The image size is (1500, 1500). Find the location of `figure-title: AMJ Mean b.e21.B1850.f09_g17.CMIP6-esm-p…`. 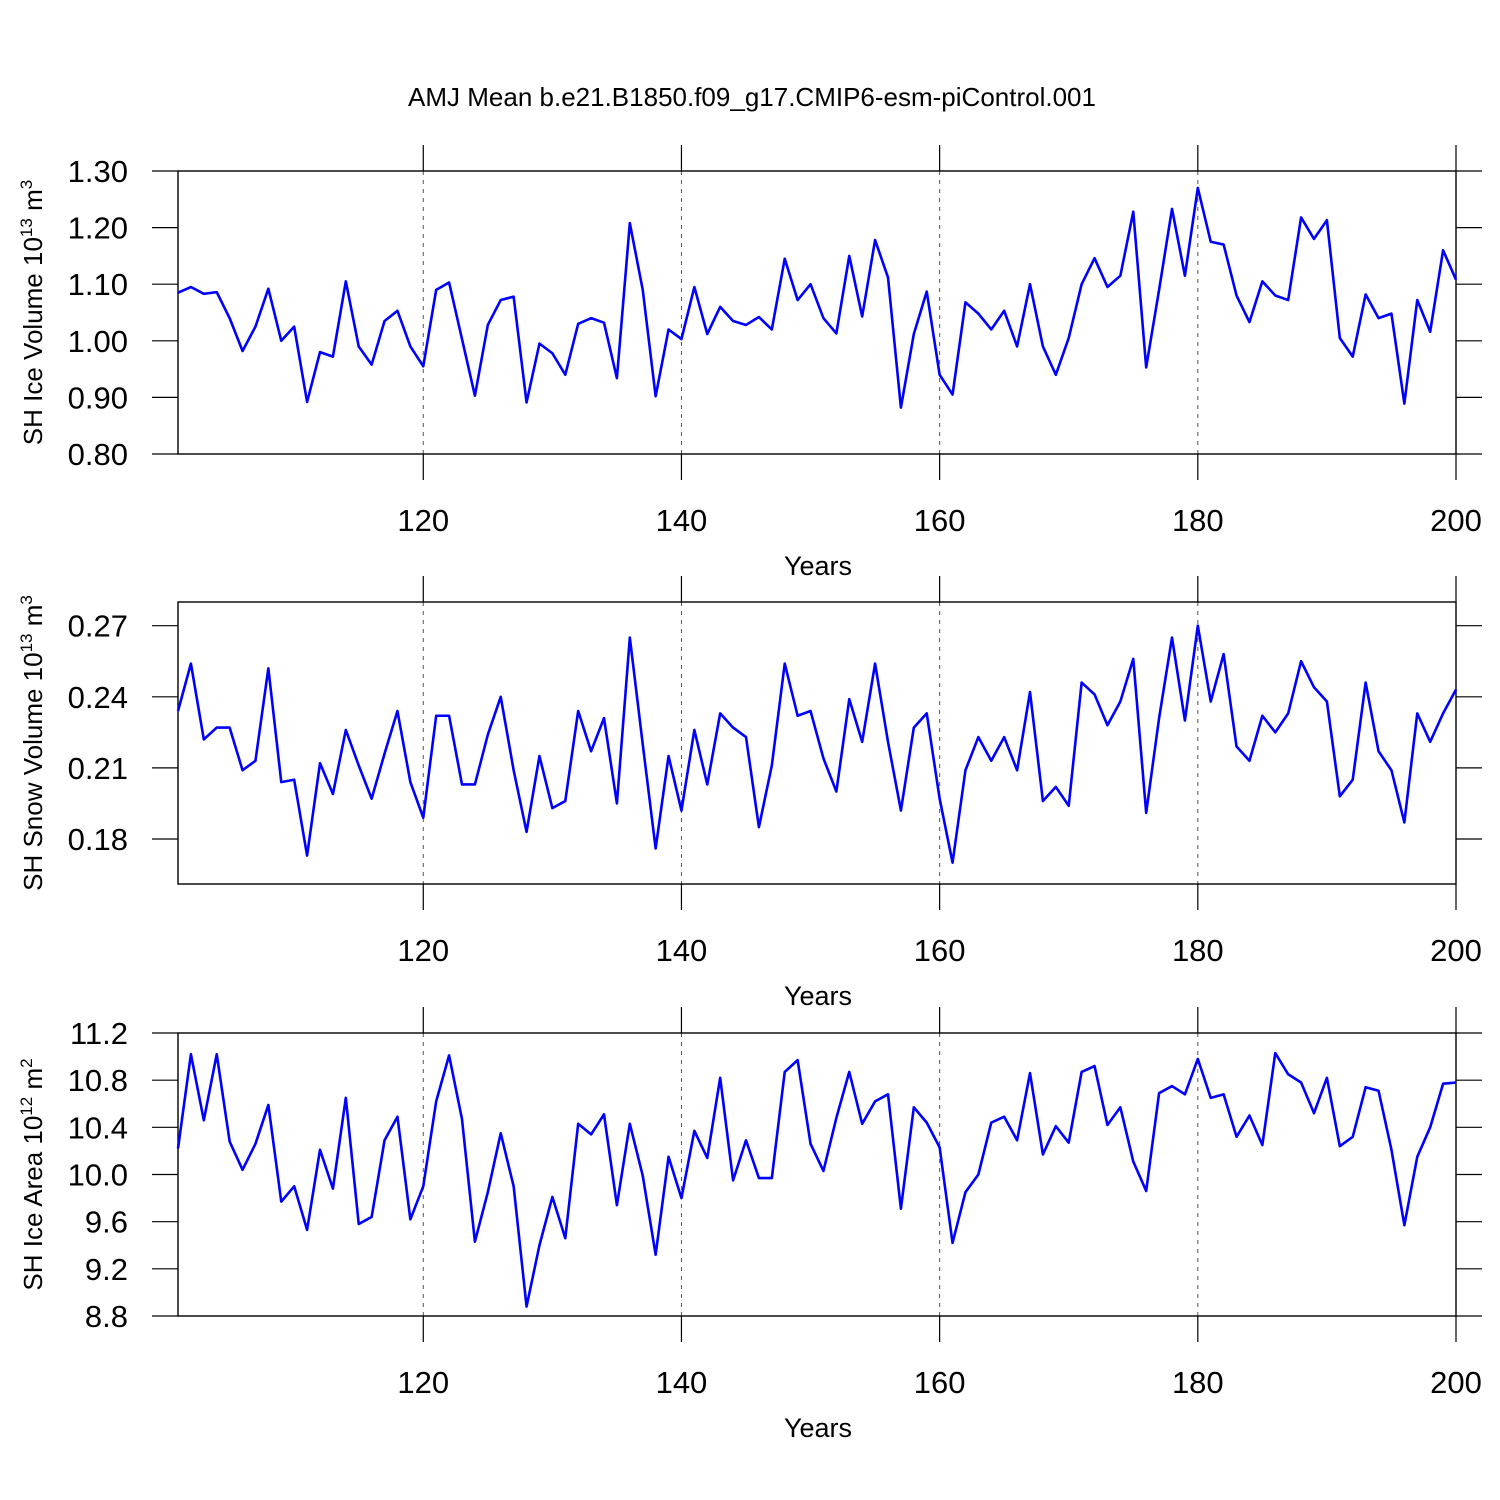

figure-title: AMJ Mean b.e21.B1850.f09_g17.CMIP6-esm-p… is located at coordinates (752, 97).